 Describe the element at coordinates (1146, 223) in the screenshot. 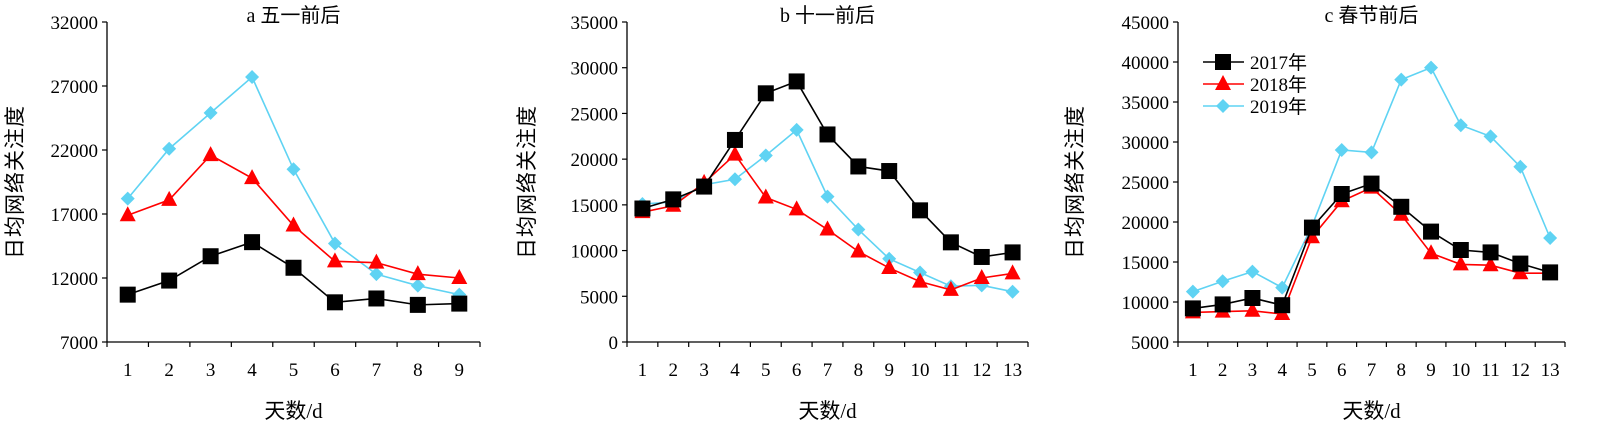

I see `y-tick-label: 20000` at that location.